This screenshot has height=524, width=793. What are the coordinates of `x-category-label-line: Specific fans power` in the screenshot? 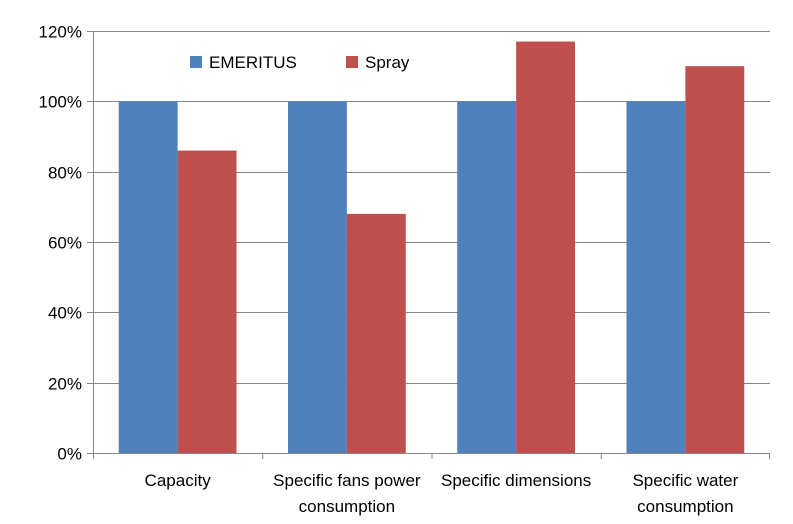 It's located at (347, 480).